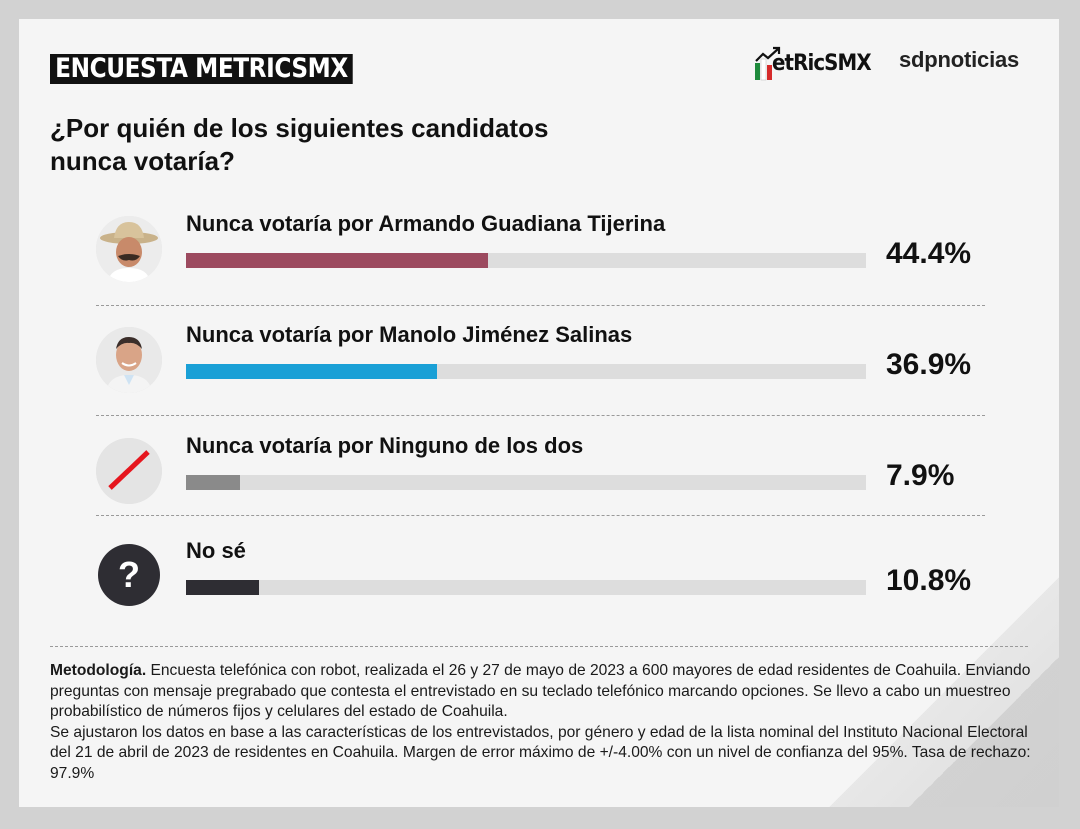 This screenshot has width=1080, height=829. I want to click on sdpnoticias-wordmark: sdpnoticias, so click(959, 59).